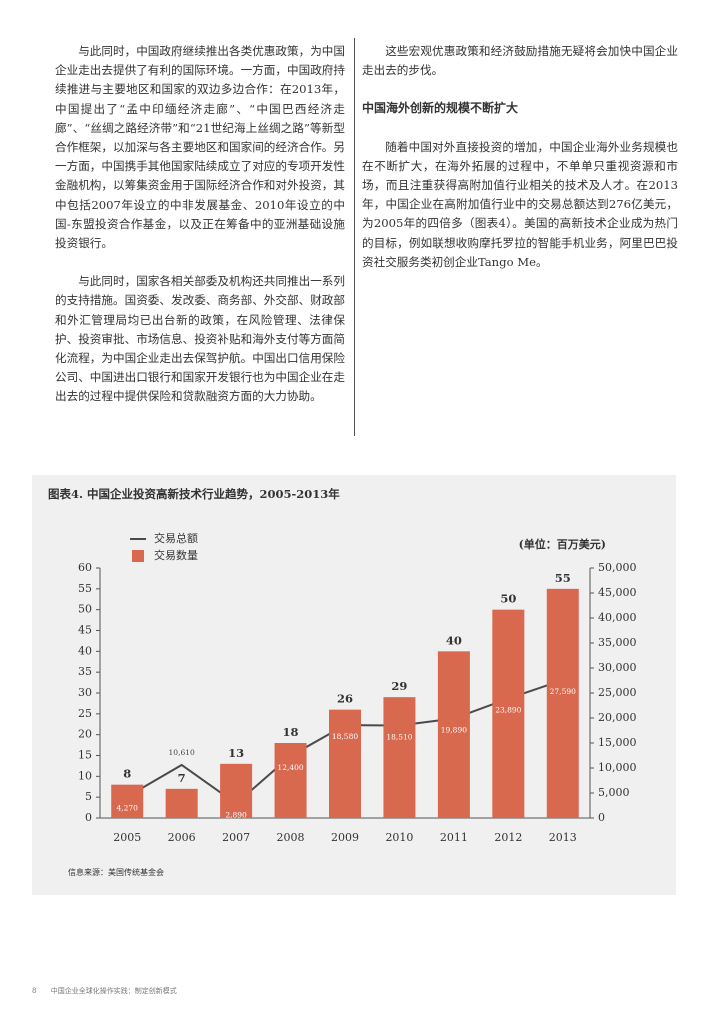 The height and width of the screenshot is (1024, 724). Describe the element at coordinates (182, 778) in the screenshot. I see `bar-value-label: 7` at that location.